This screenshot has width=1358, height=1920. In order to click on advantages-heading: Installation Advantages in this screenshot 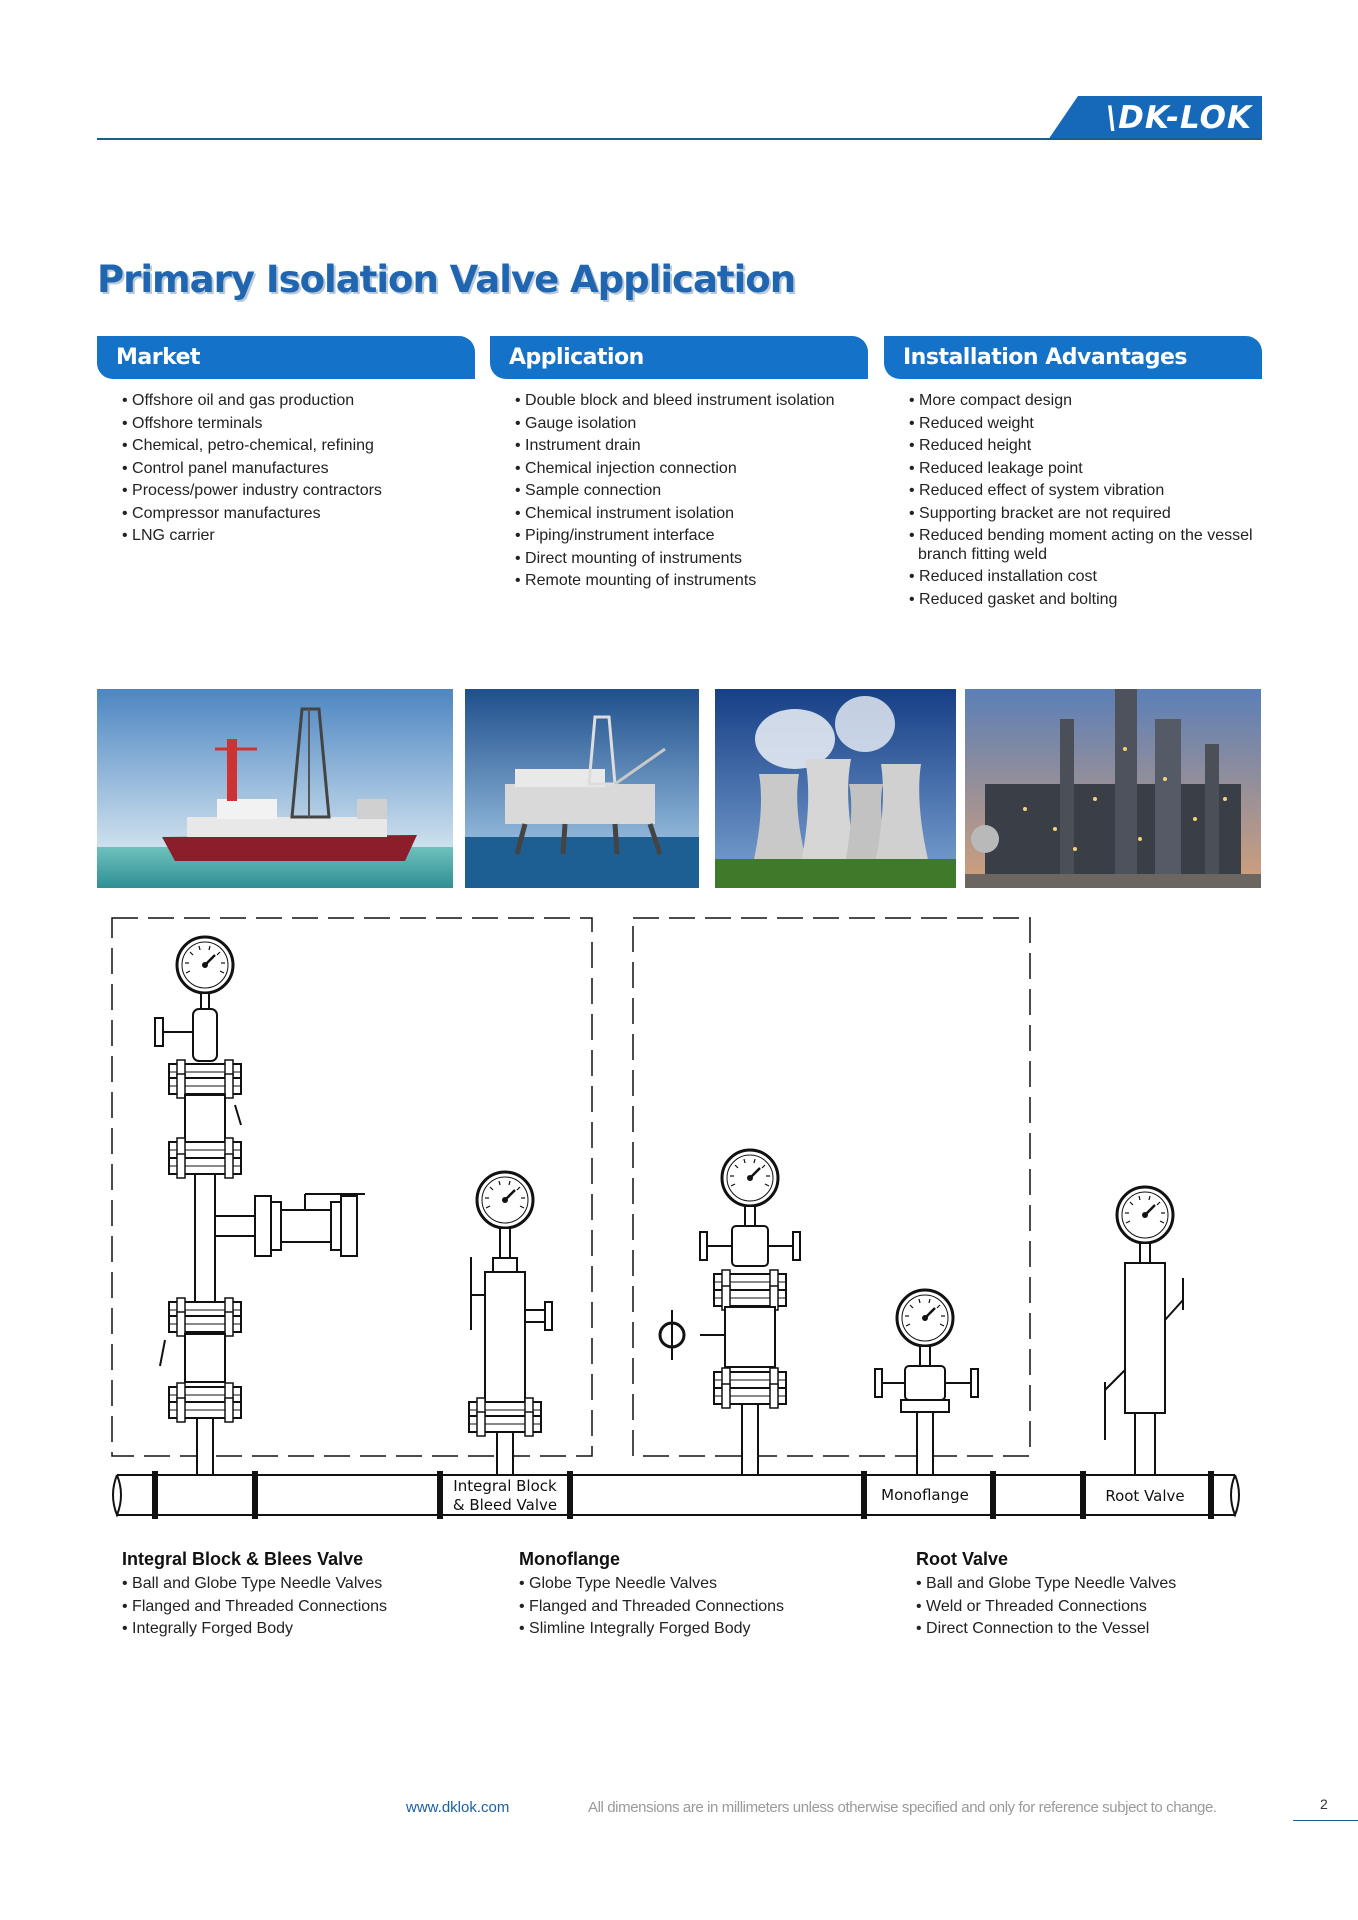, I will do `click(1073, 357)`.